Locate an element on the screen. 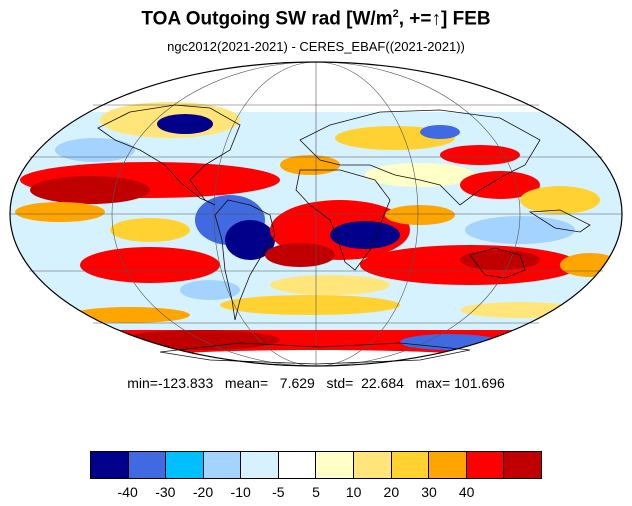 This screenshot has width=632, height=506. colorbar is located at coordinates (316, 465).